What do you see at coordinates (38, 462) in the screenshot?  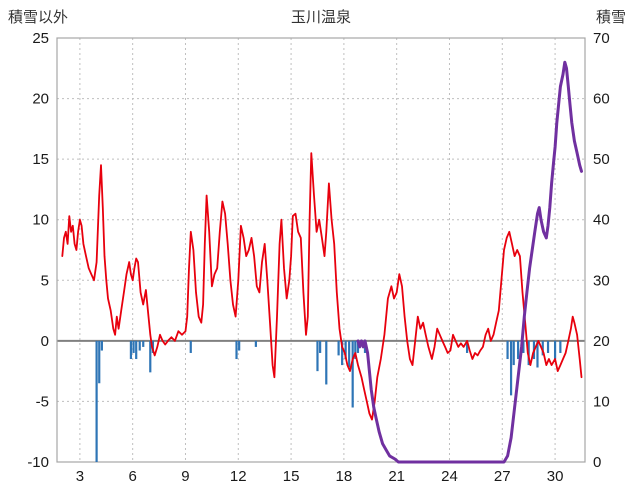 I see `left-axis-tick-label: -10` at bounding box center [38, 462].